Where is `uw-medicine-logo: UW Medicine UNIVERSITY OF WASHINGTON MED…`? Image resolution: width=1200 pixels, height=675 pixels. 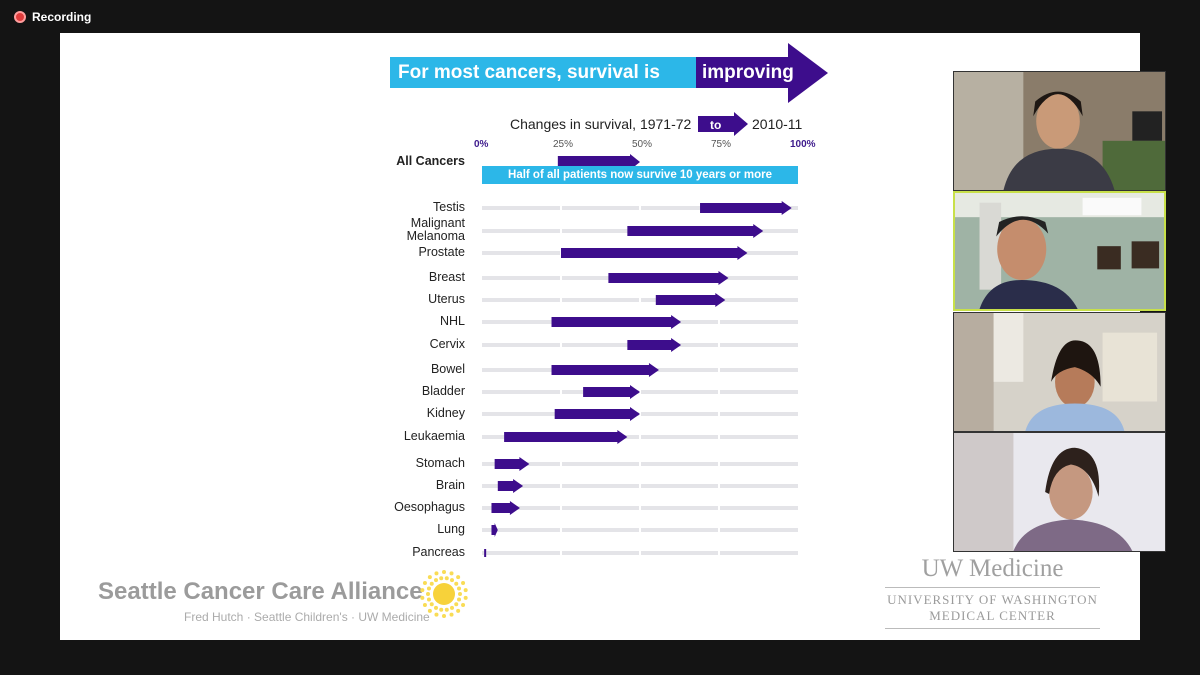 uw-medicine-logo: UW Medicine UNIVERSITY OF WASHINGTON MED… is located at coordinates (992, 592).